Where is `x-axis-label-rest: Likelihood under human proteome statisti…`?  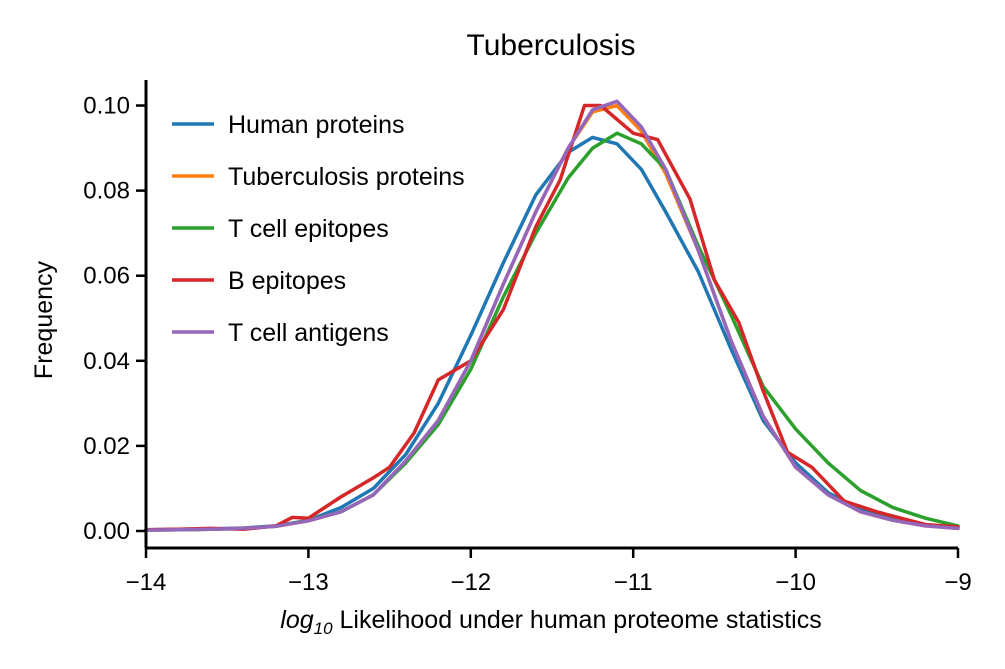 x-axis-label-rest: Likelihood under human proteome statisti… is located at coordinates (577, 620).